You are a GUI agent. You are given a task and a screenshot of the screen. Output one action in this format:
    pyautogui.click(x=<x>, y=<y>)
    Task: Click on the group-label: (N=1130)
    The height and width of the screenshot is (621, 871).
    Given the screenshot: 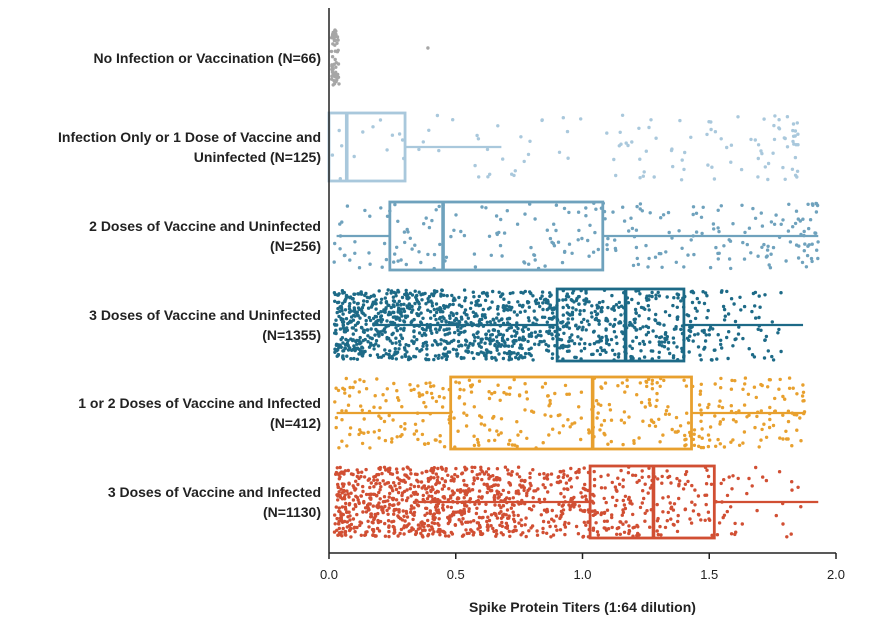 What is the action you would take?
    pyautogui.click(x=292, y=512)
    